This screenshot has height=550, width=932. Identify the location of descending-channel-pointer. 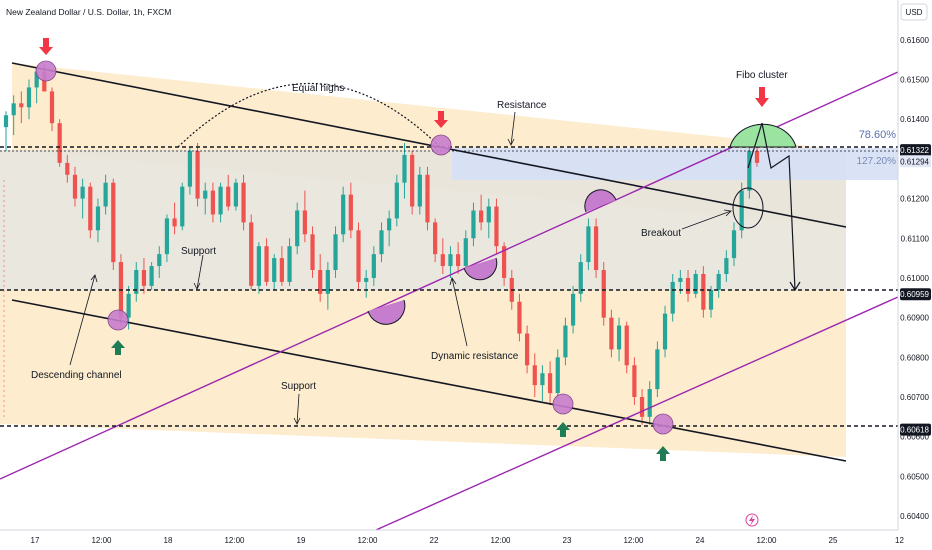
(82, 320).